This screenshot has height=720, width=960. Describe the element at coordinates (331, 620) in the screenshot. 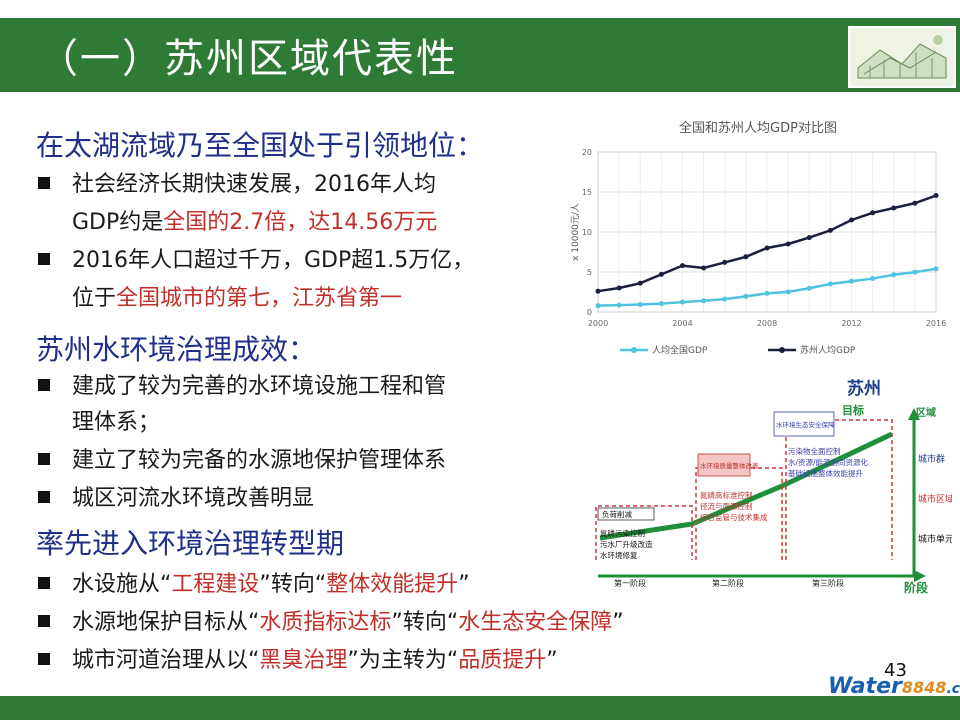

I see `bullet-transition-water-source: 水源地保护目标从“水质指标达标”转向“水生态安全保障”` at that location.